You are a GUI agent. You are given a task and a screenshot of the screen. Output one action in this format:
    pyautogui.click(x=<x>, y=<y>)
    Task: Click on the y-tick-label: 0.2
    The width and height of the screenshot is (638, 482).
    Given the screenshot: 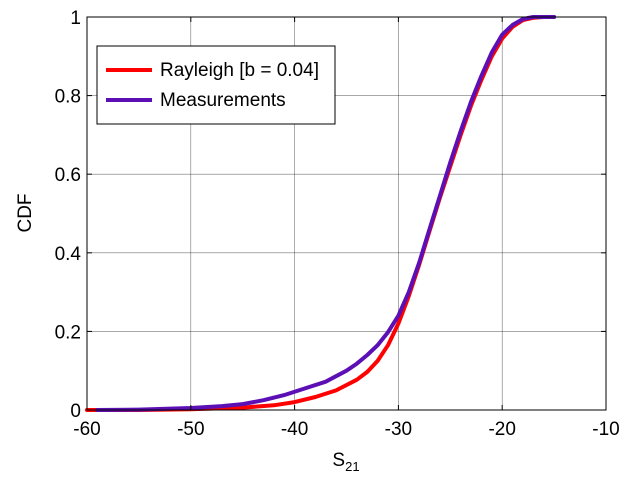 What is the action you would take?
    pyautogui.click(x=68, y=332)
    